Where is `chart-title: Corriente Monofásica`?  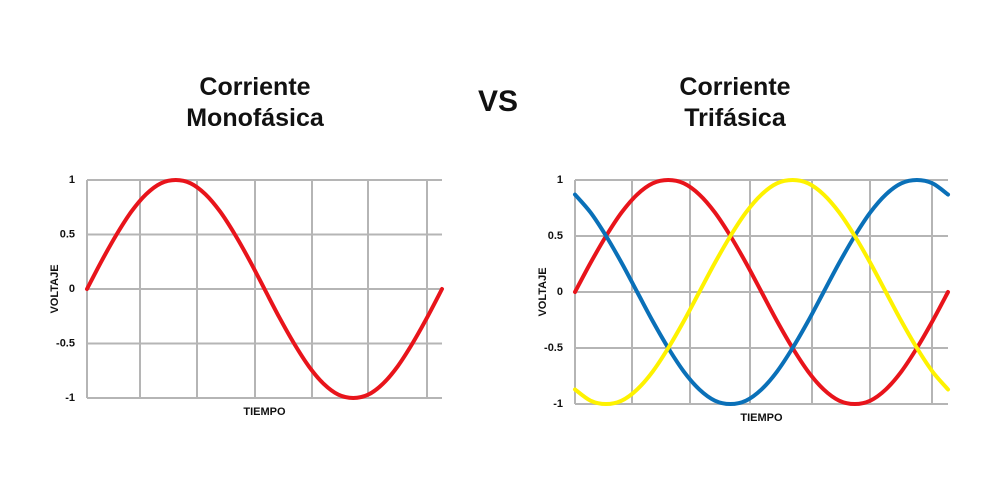
chart-title: Corriente Monofásica is located at coordinates (255, 102).